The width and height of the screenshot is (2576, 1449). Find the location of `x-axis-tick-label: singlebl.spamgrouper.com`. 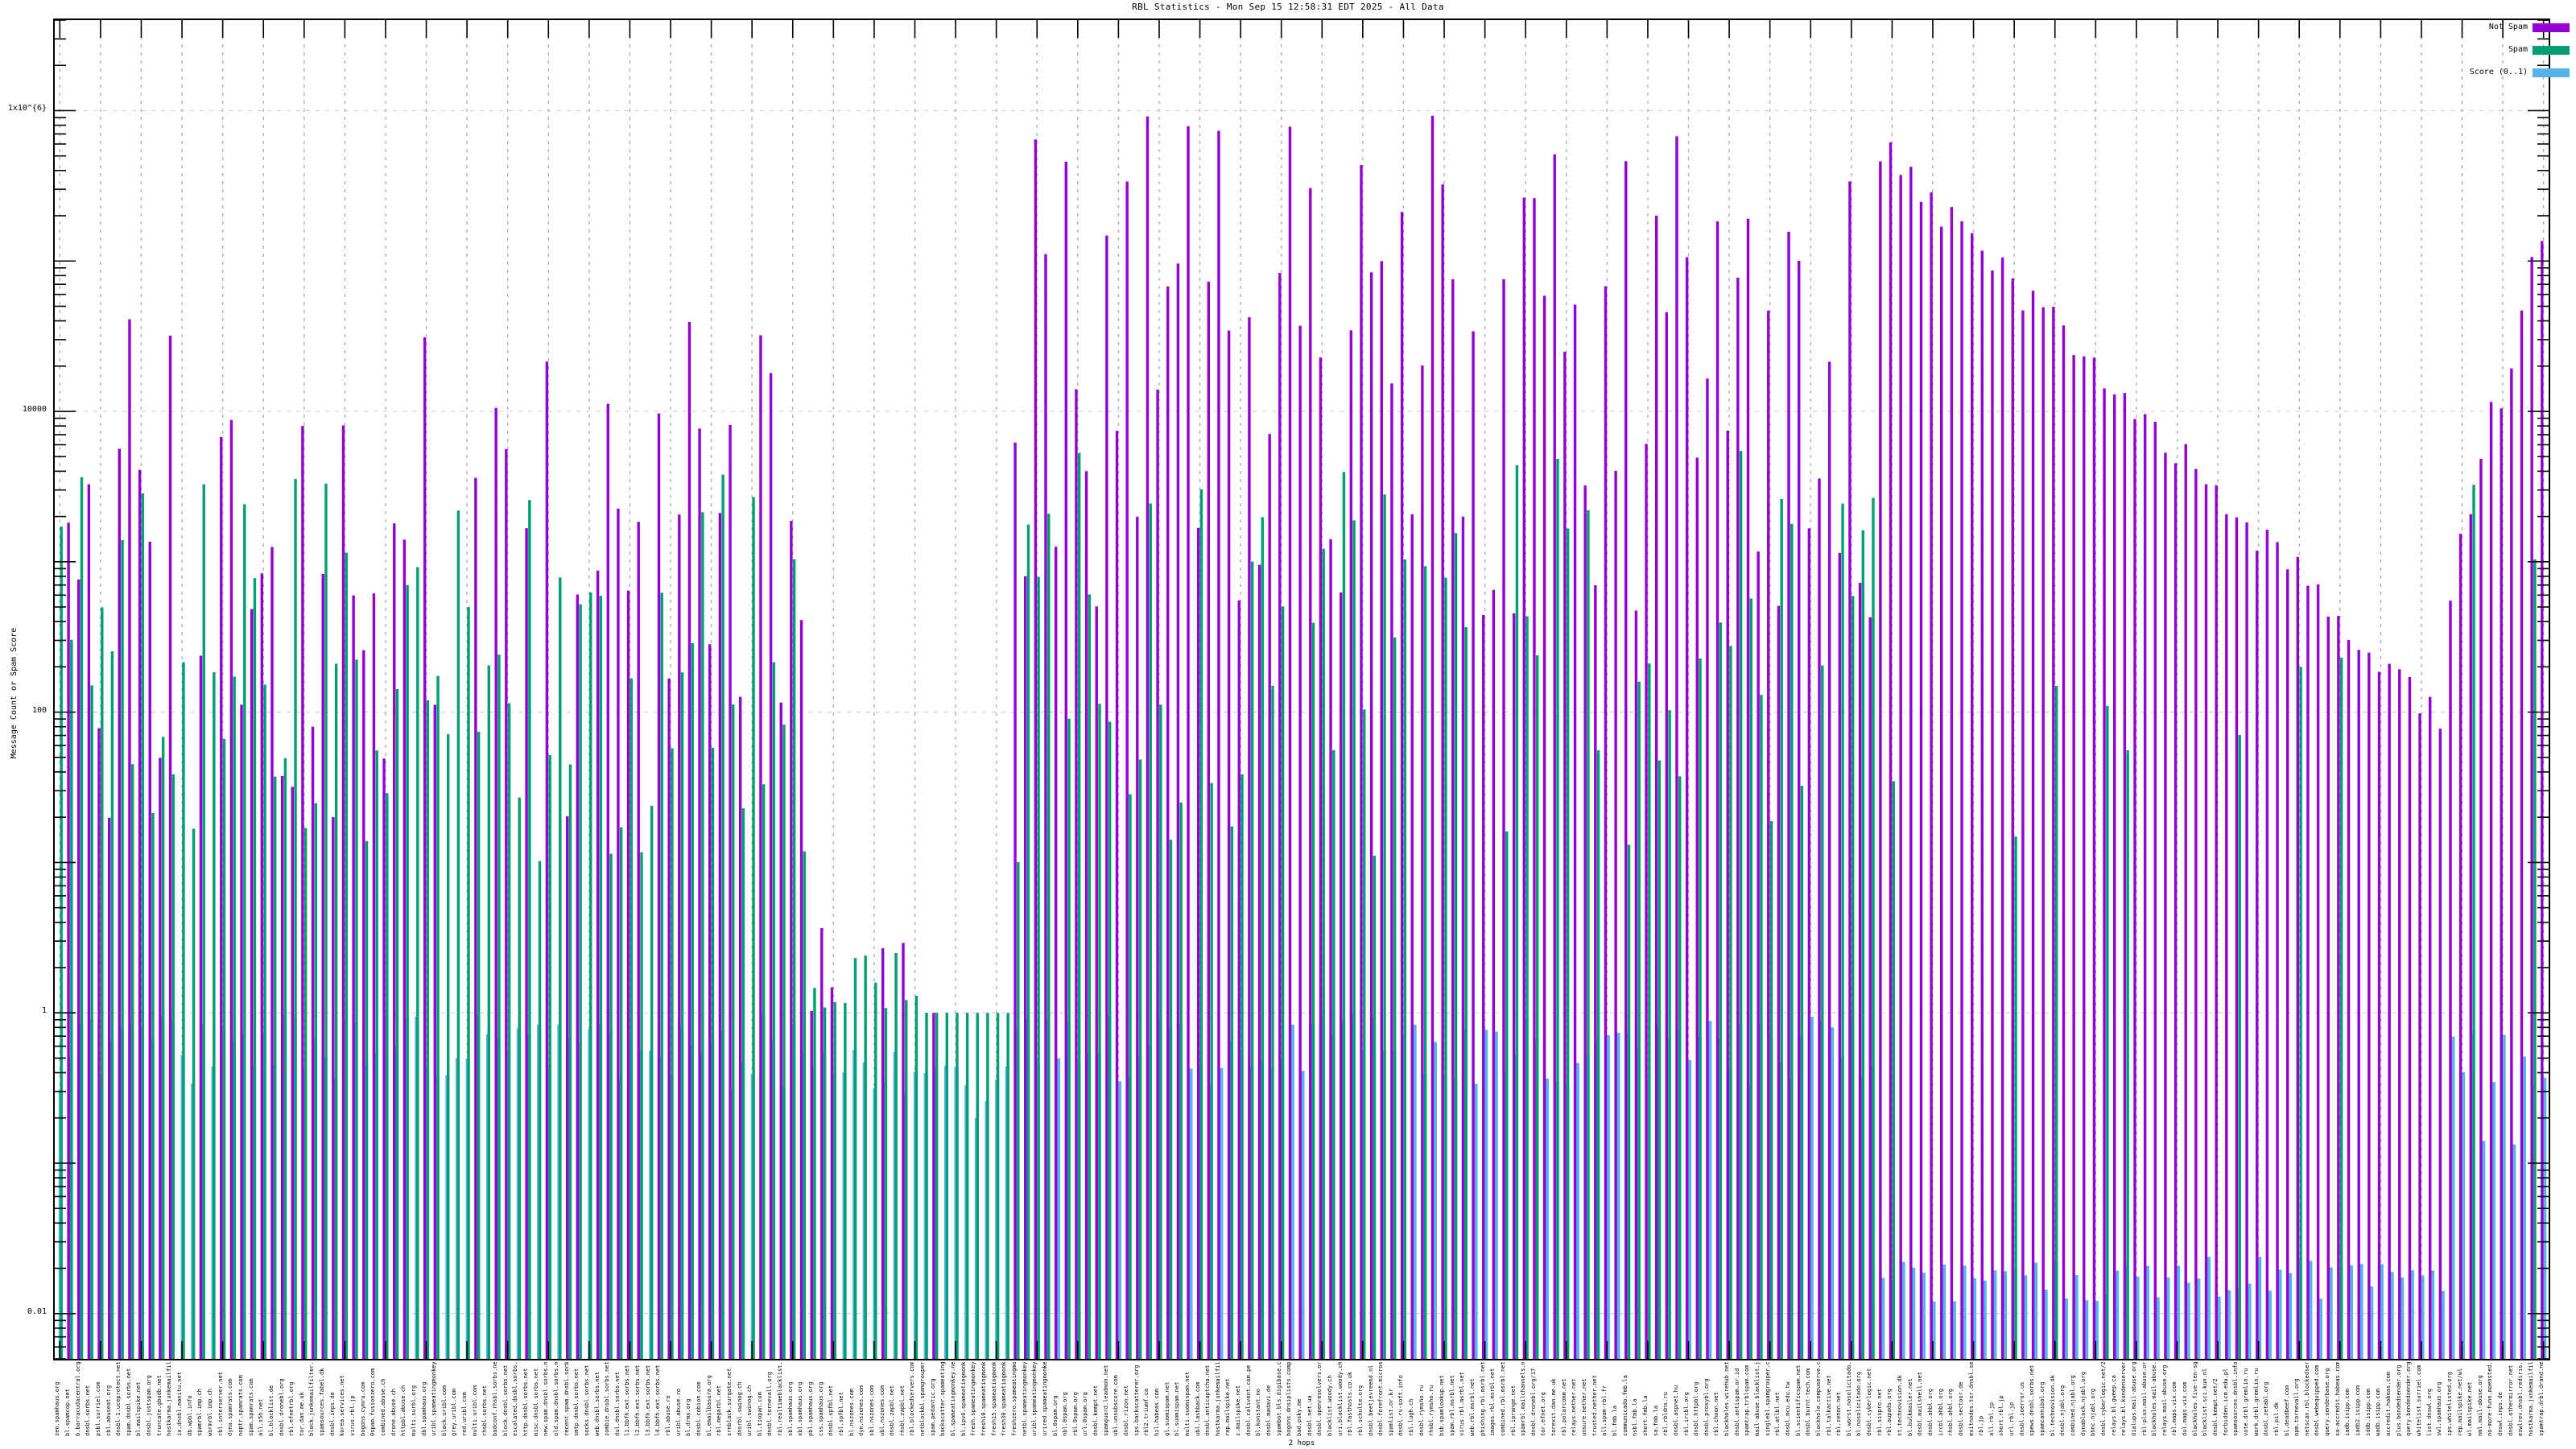

x-axis-tick-label: singlebl.spamgrouper.com is located at coordinates (1768, 1399).